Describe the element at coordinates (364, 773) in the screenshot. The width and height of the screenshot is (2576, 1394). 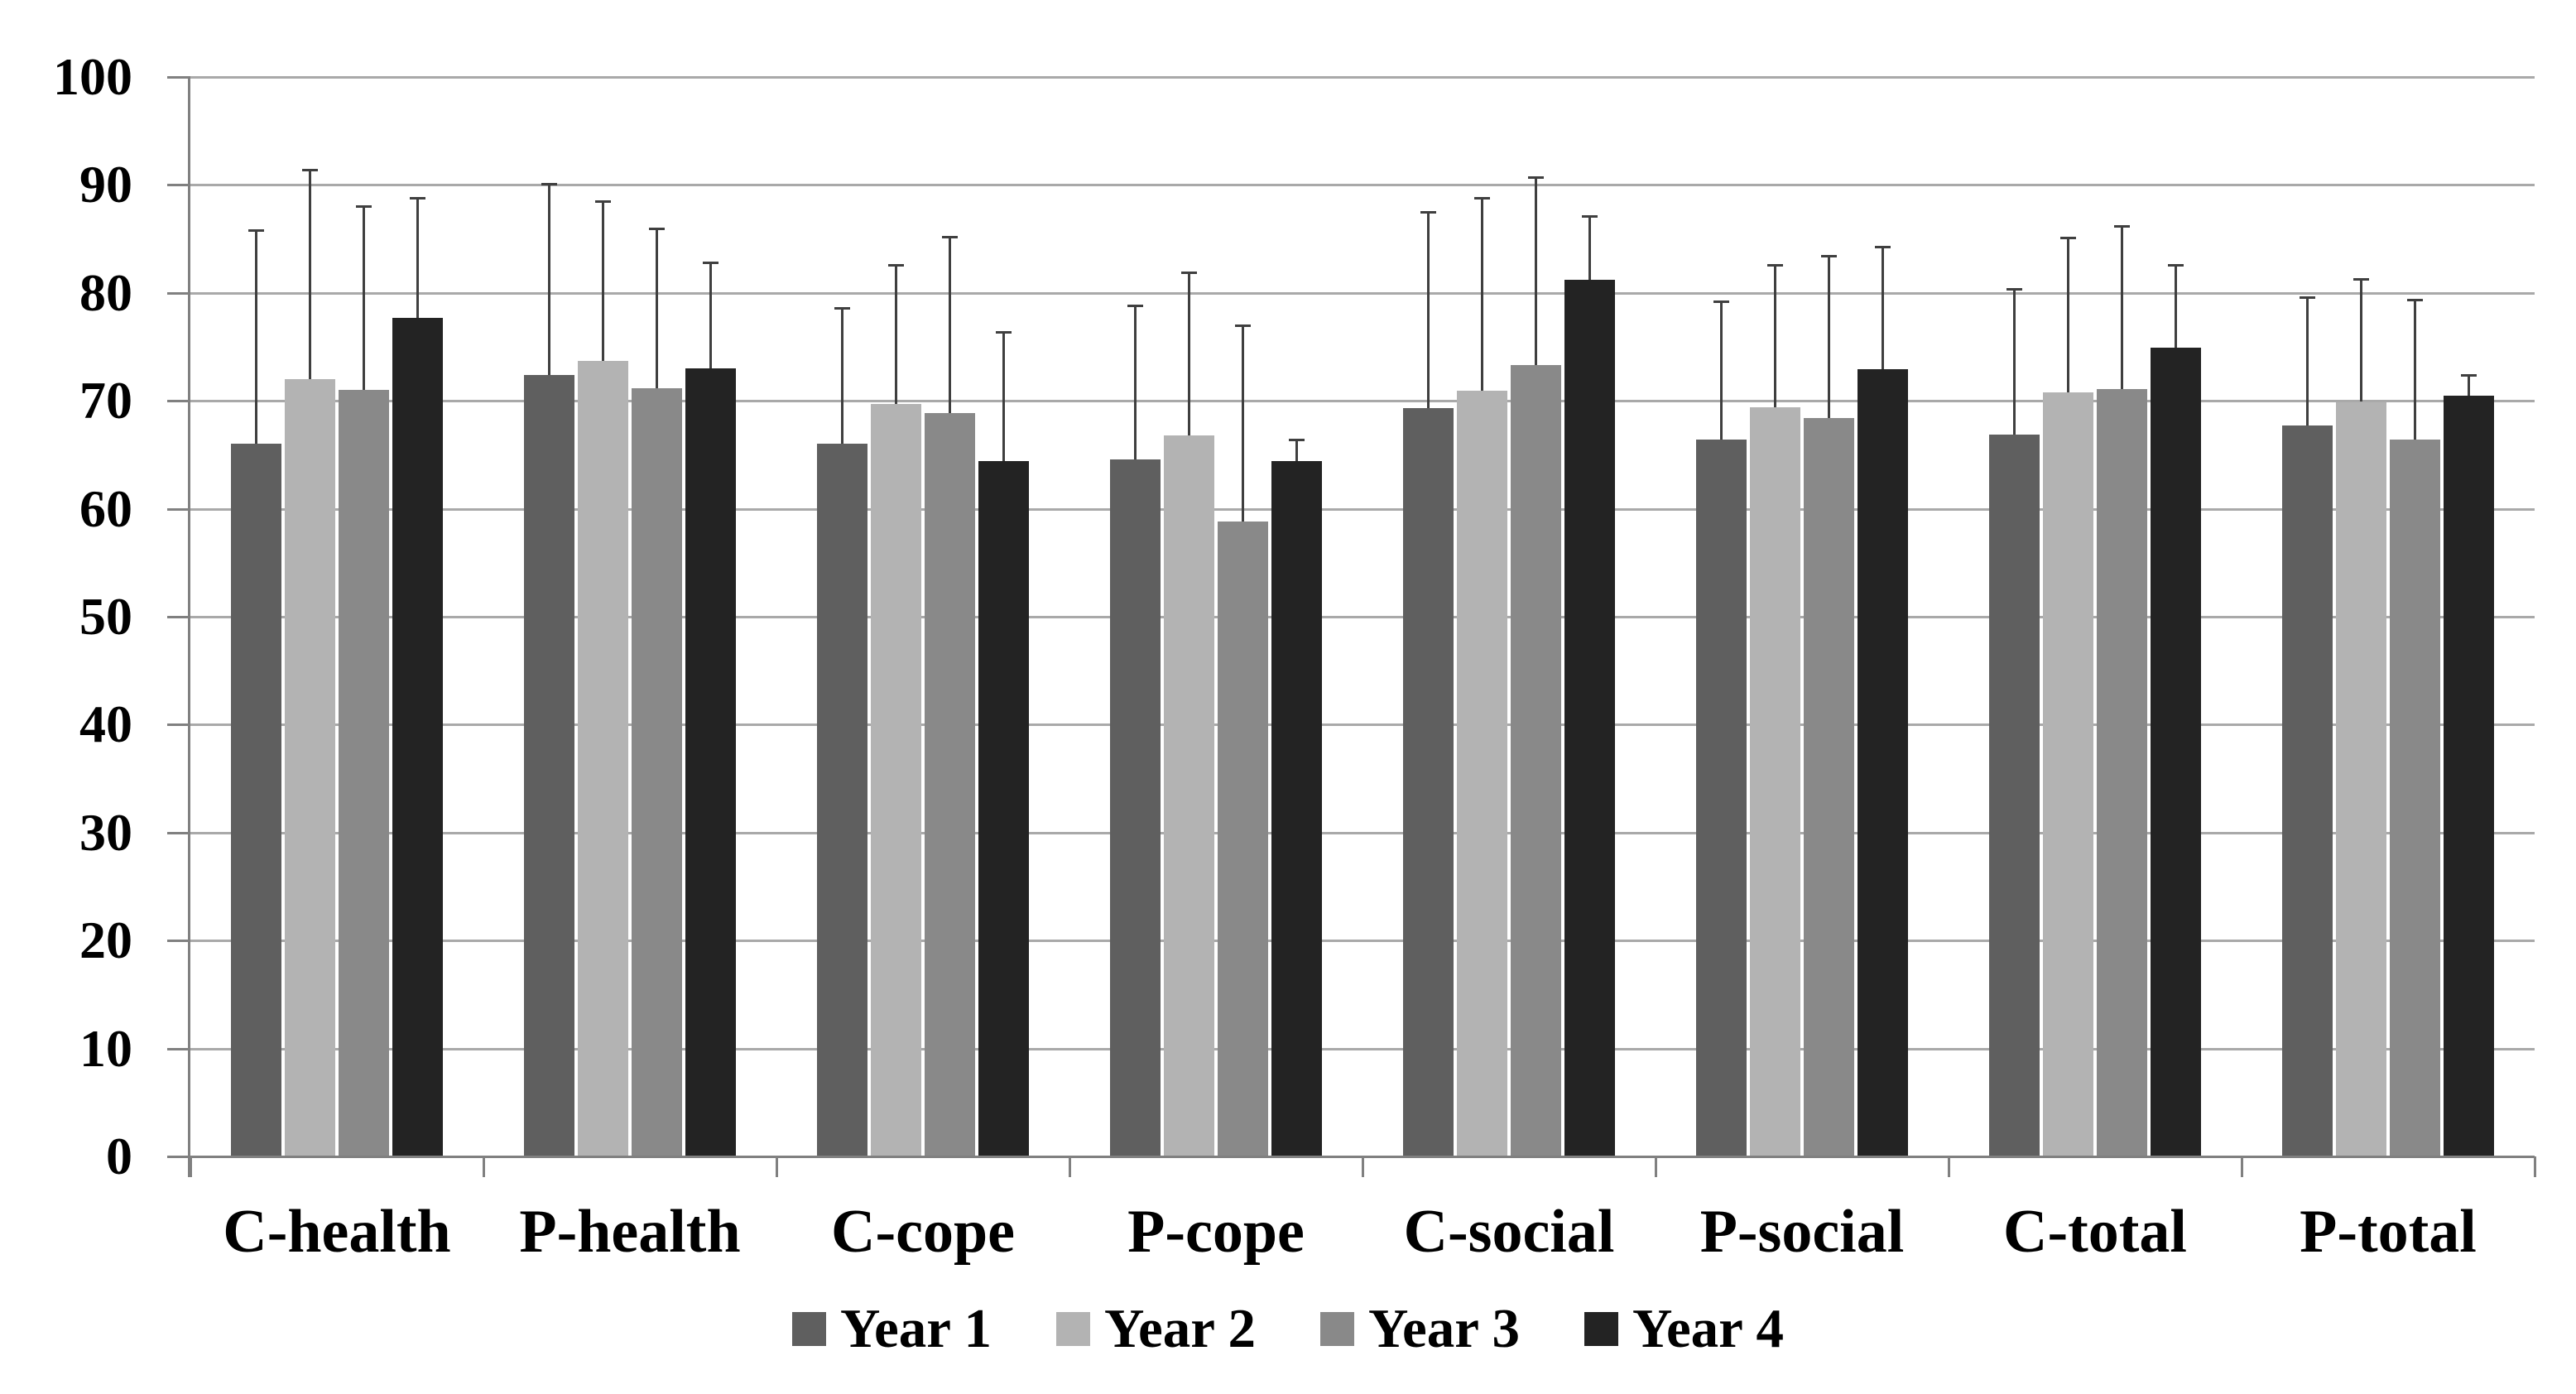
I see `bar-year3-c-health` at that location.